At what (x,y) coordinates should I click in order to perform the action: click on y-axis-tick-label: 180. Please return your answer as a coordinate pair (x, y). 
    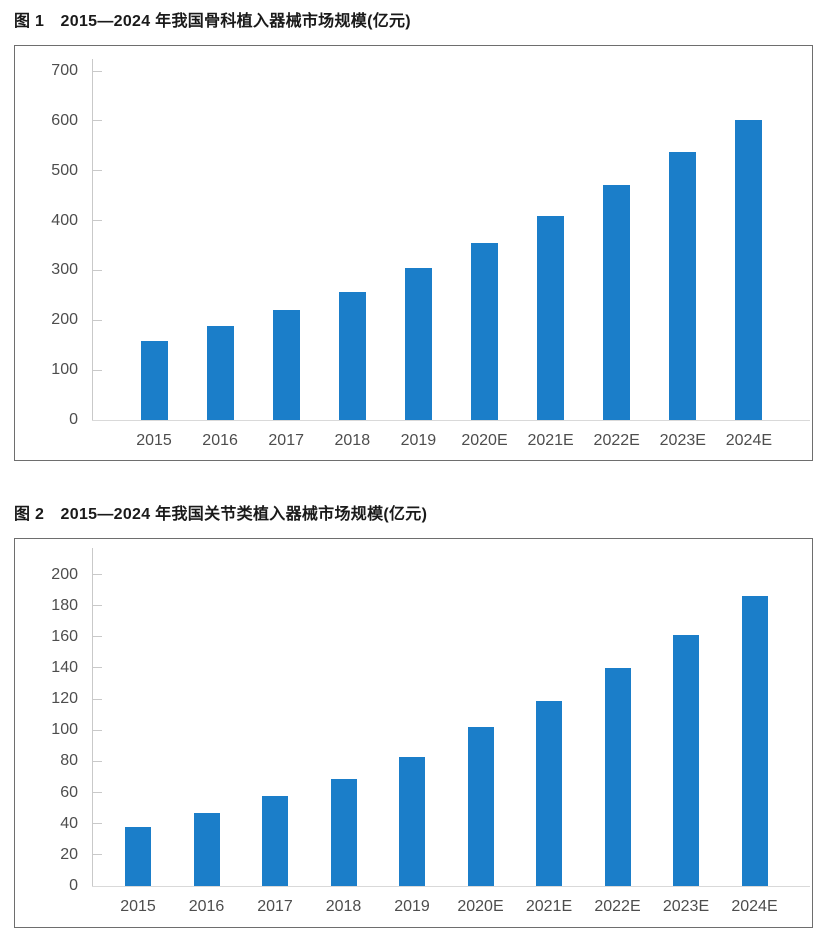
    Looking at the image, I should click on (64, 605).